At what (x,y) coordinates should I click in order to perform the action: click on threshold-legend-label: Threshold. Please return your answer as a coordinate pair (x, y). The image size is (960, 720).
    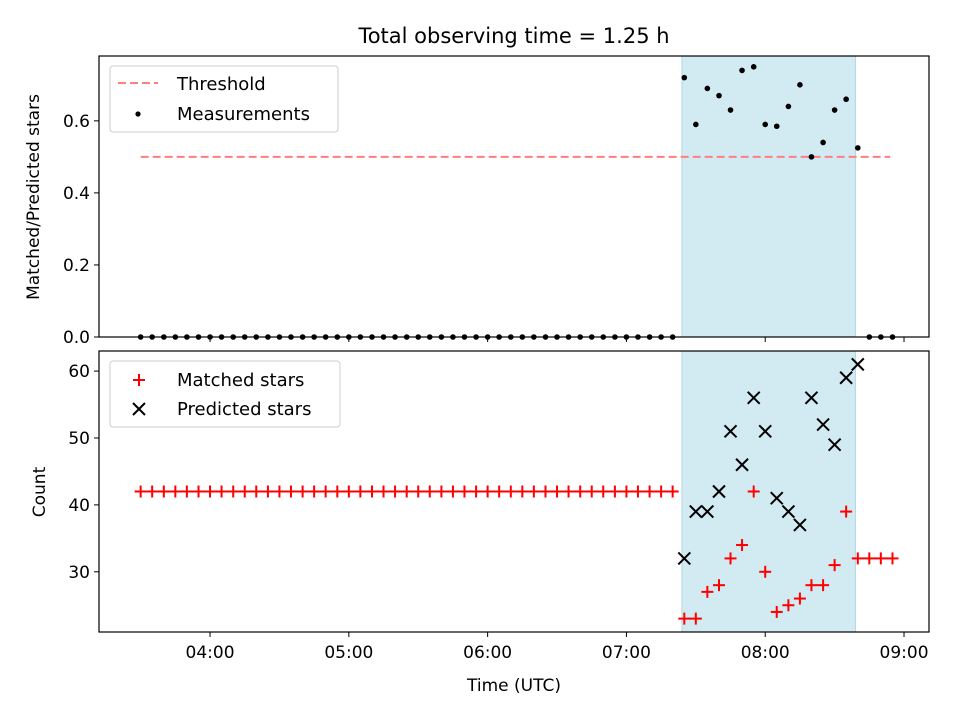
    Looking at the image, I should click on (221, 84).